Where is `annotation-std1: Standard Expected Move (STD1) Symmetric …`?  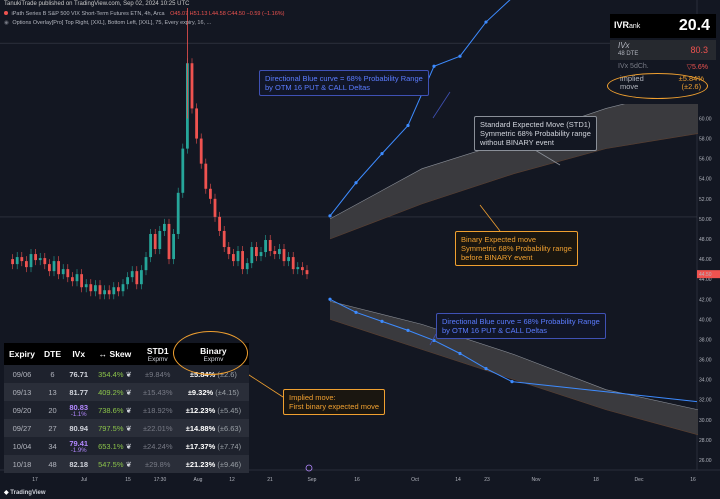 annotation-std1: Standard Expected Move (STD1) Symmetric … is located at coordinates (535, 133).